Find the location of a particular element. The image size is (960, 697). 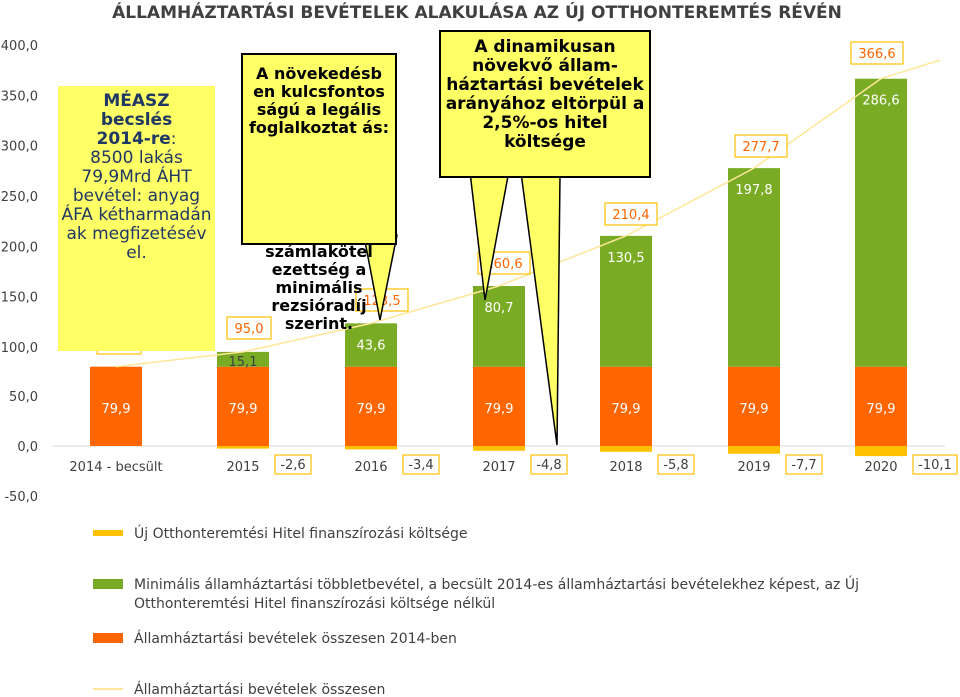

total-label: 210,4 is located at coordinates (630, 215).